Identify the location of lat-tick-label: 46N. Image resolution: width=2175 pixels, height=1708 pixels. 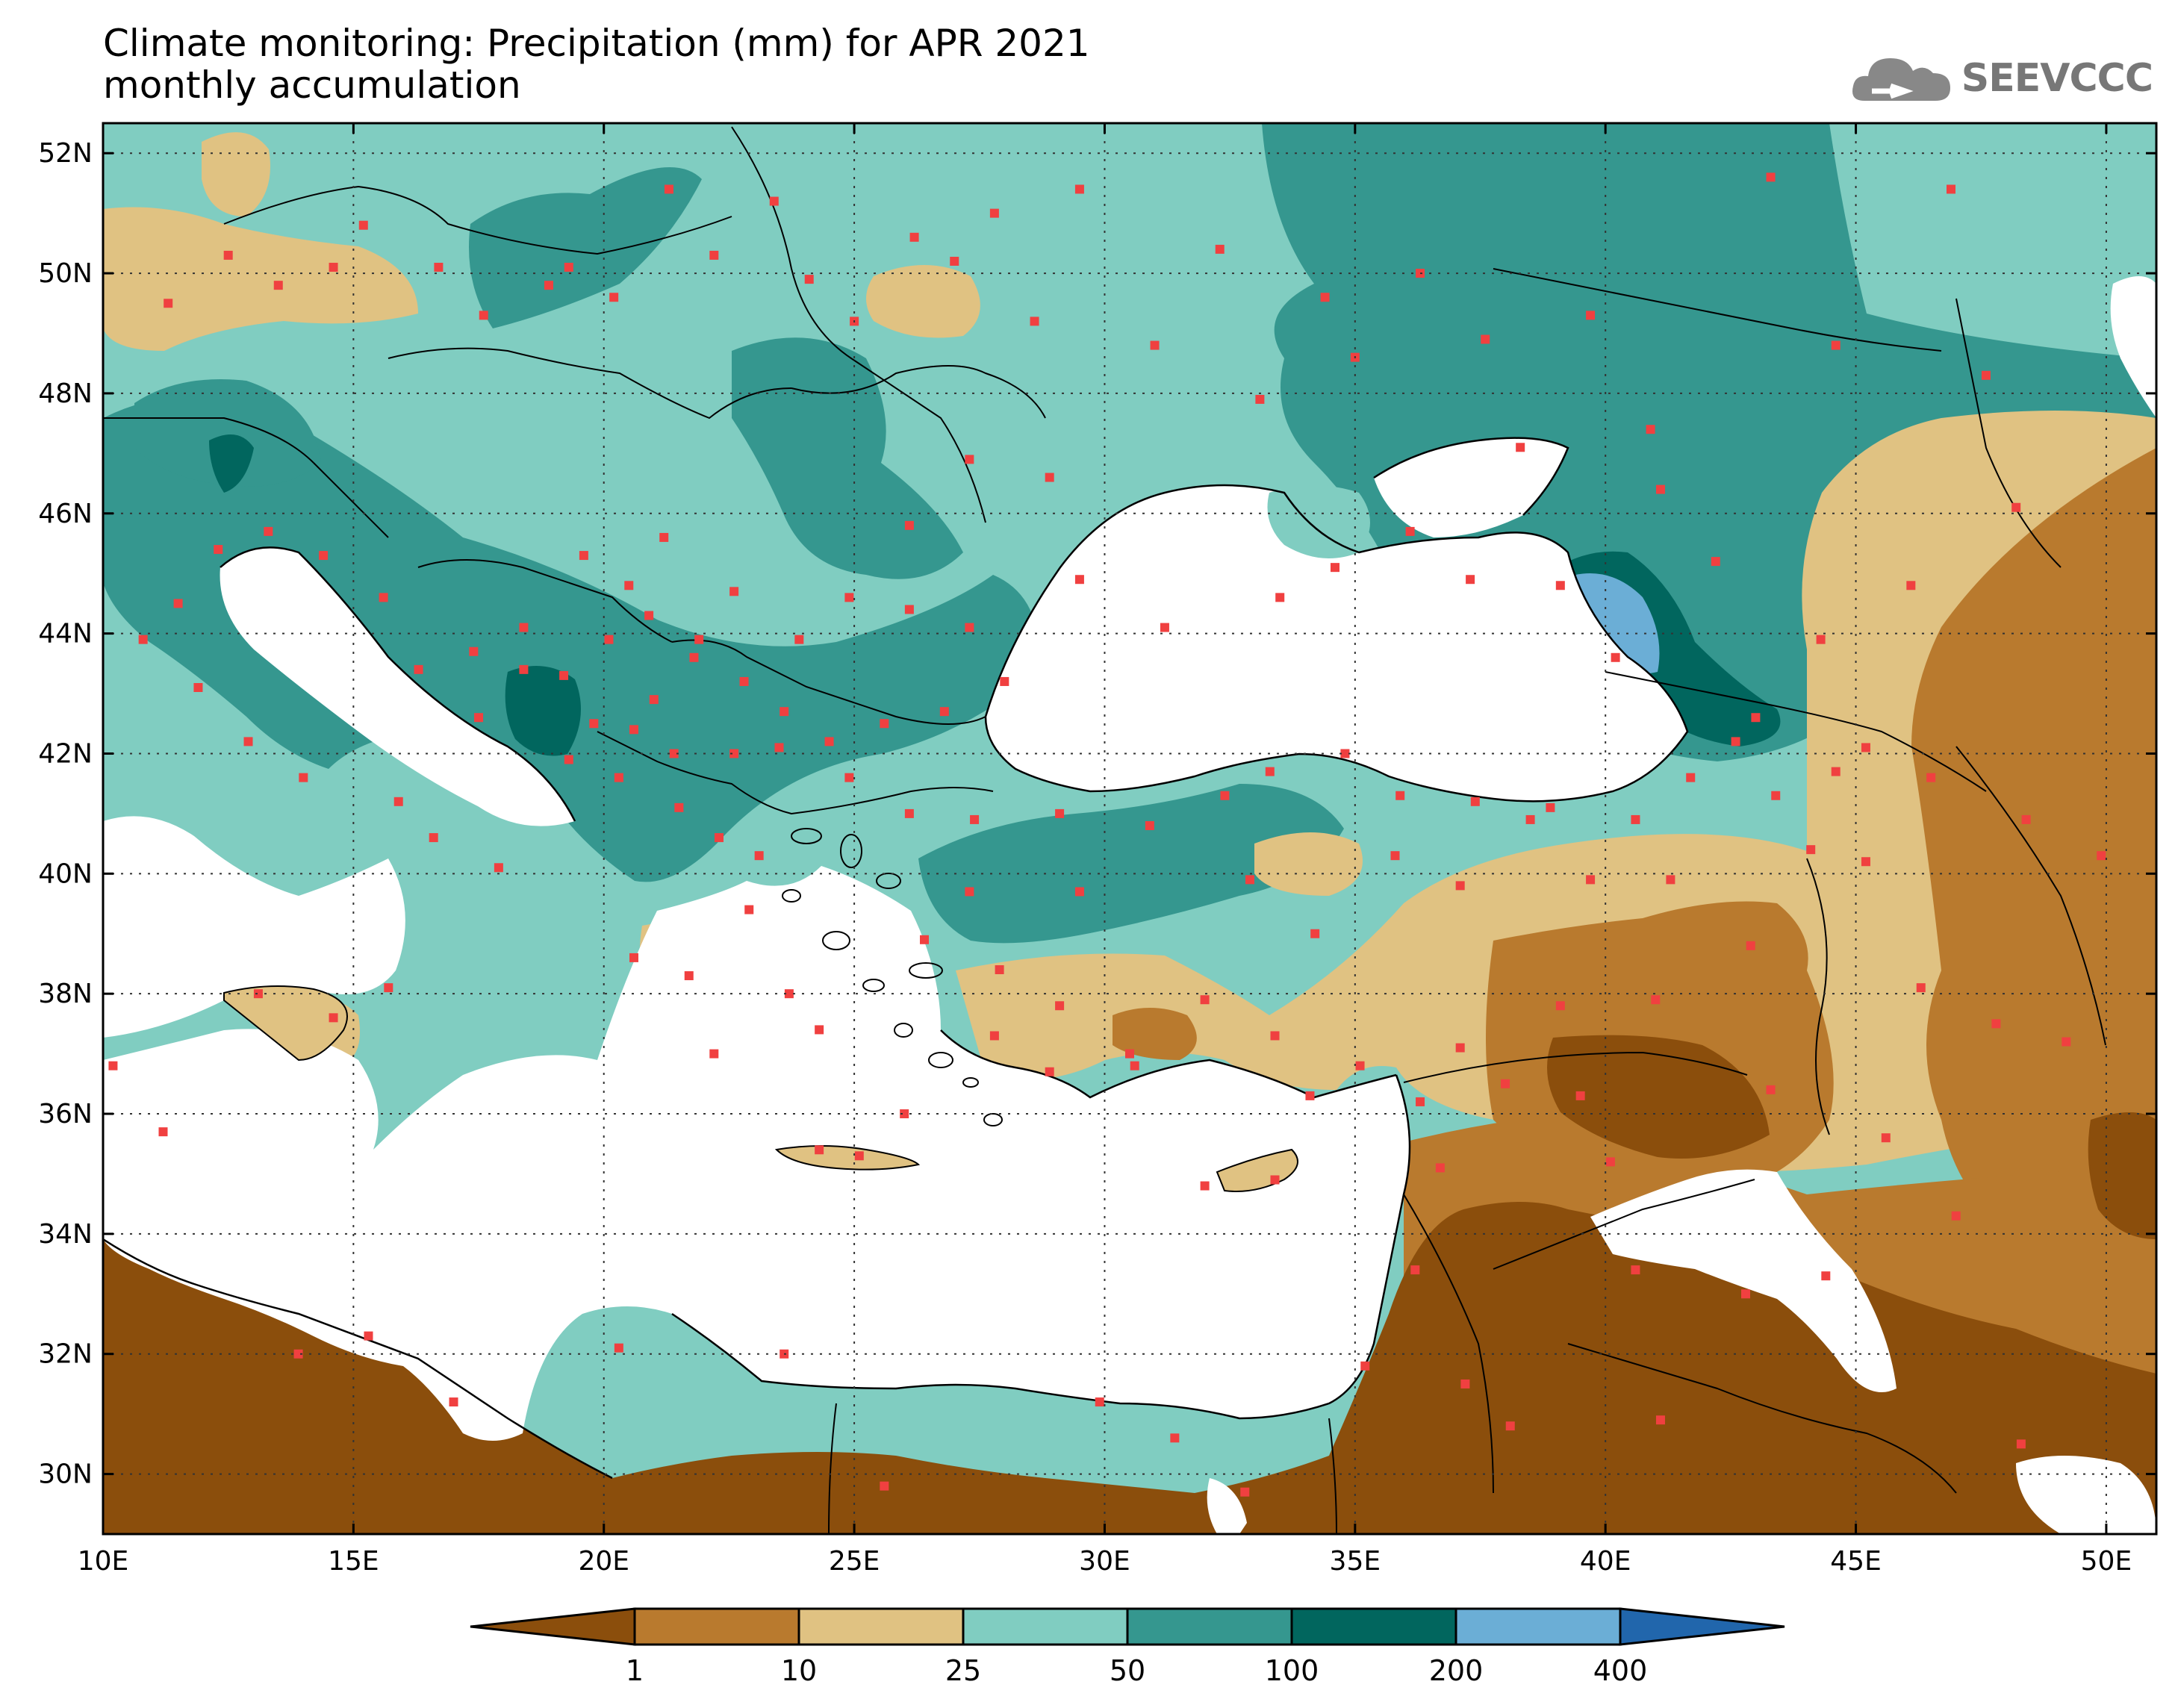
(65, 514).